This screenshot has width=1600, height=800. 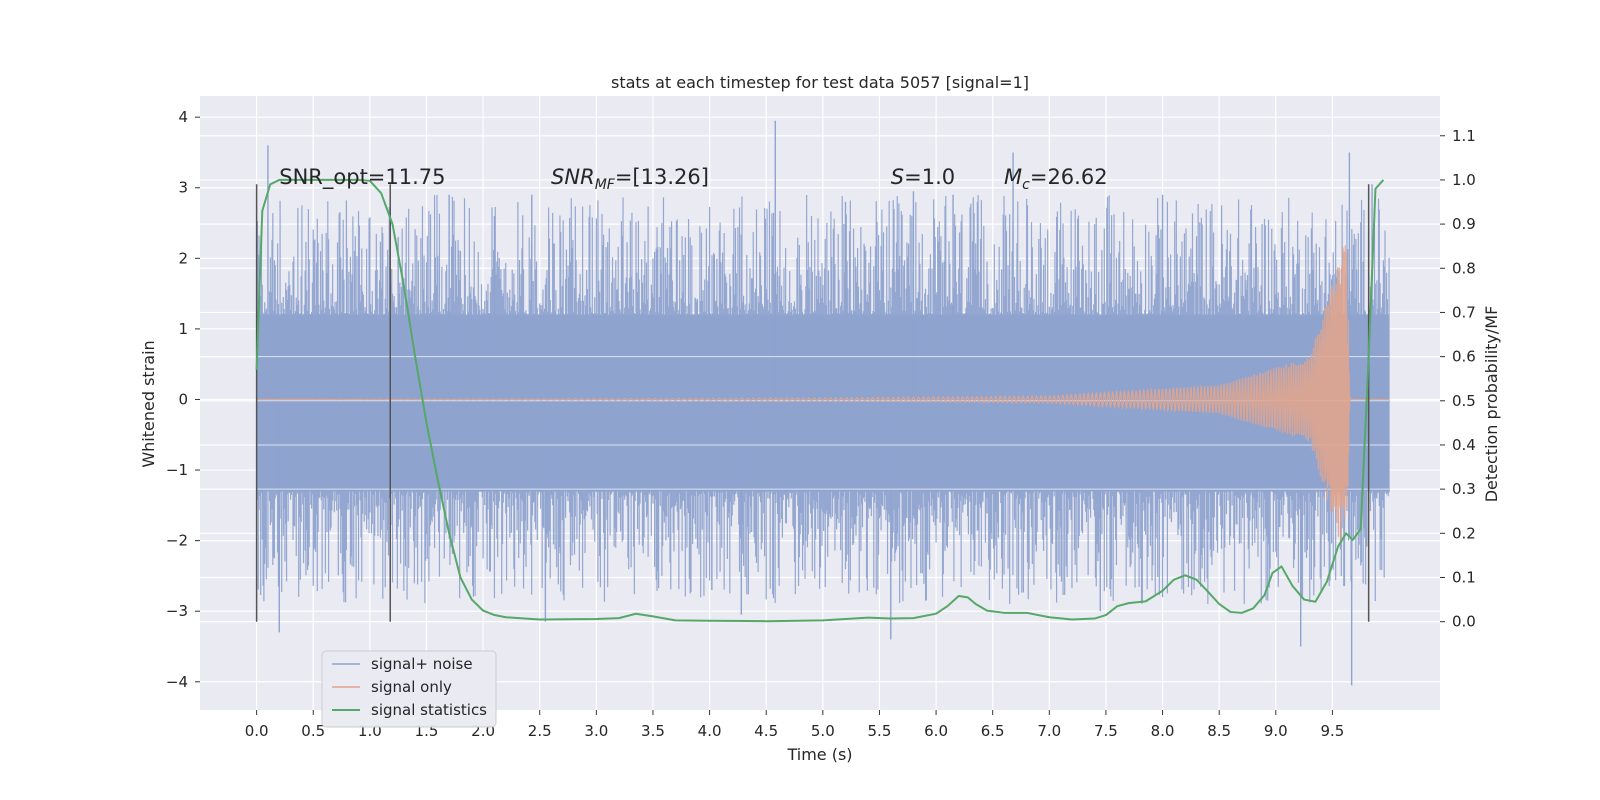 I want to click on y-tick-label-right: 0.0, so click(x=1464, y=622).